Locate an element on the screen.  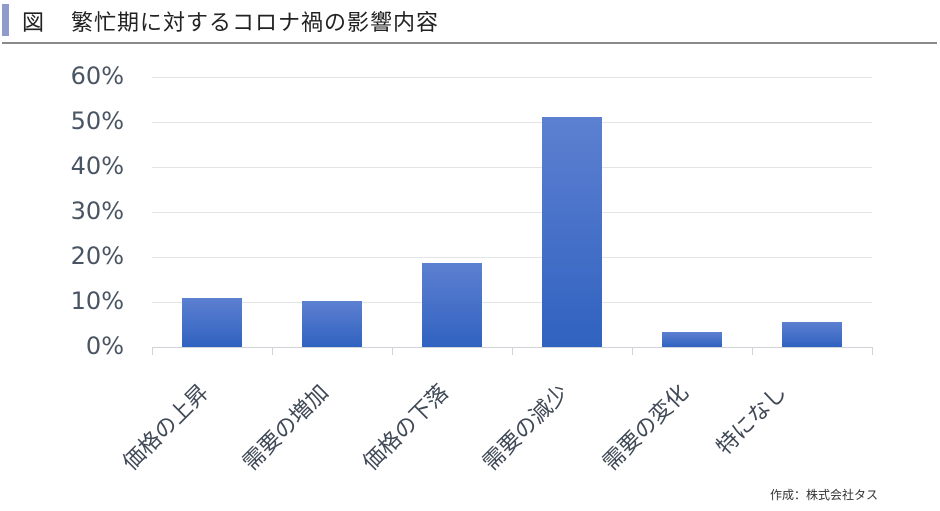
page-title: 図繁忙期に対するコロナ禍の影響内容 is located at coordinates (230, 21).